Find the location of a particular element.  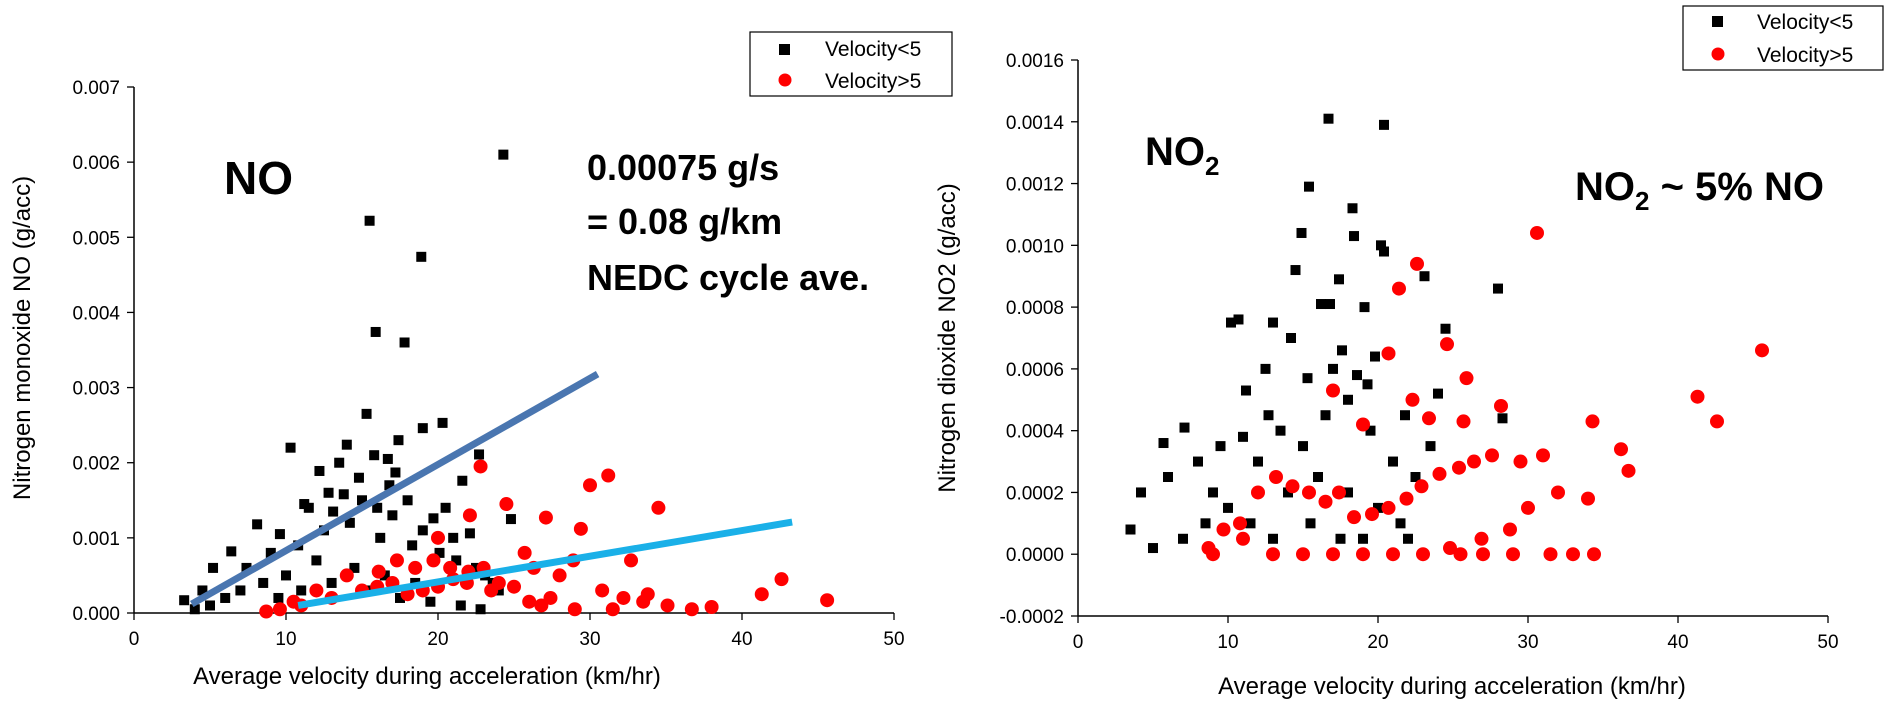

no-legend: Velocity<5 Velocity>5 is located at coordinates (851, 64).